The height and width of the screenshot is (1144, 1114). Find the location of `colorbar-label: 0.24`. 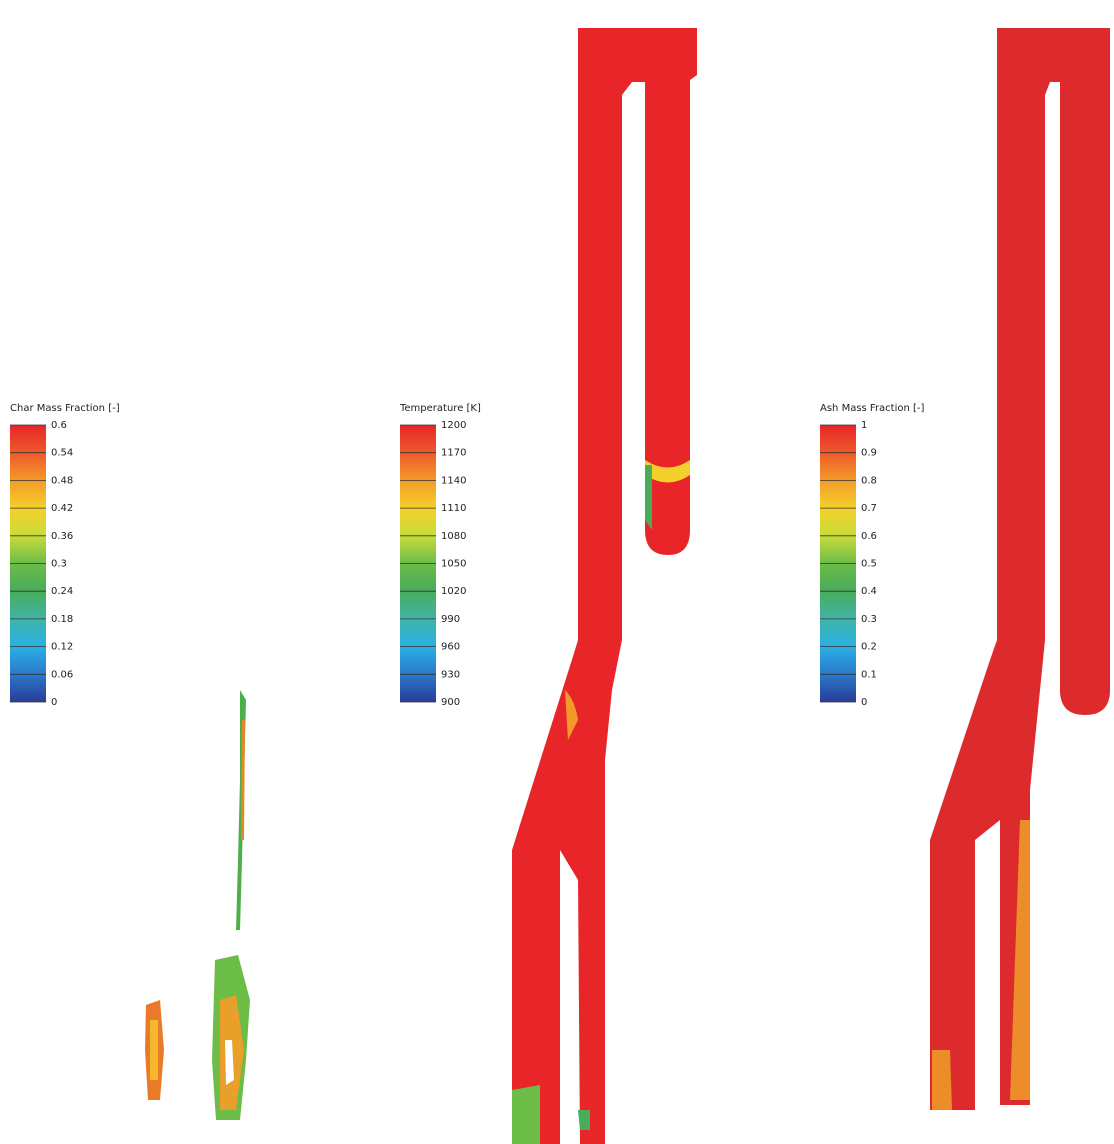

colorbar-label: 0.24 is located at coordinates (62, 591).